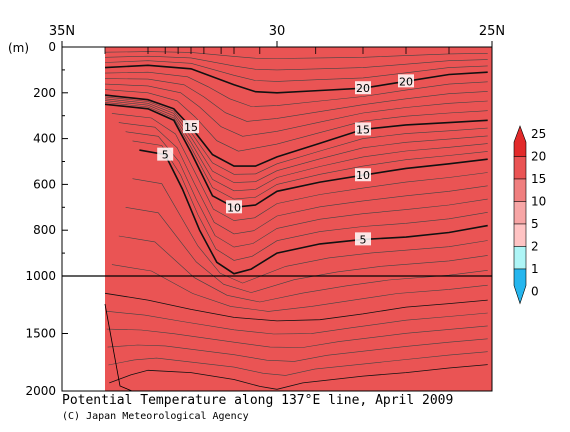 The image size is (570, 432). What do you see at coordinates (44, 139) in the screenshot?
I see `y-tick-label: 400` at bounding box center [44, 139].